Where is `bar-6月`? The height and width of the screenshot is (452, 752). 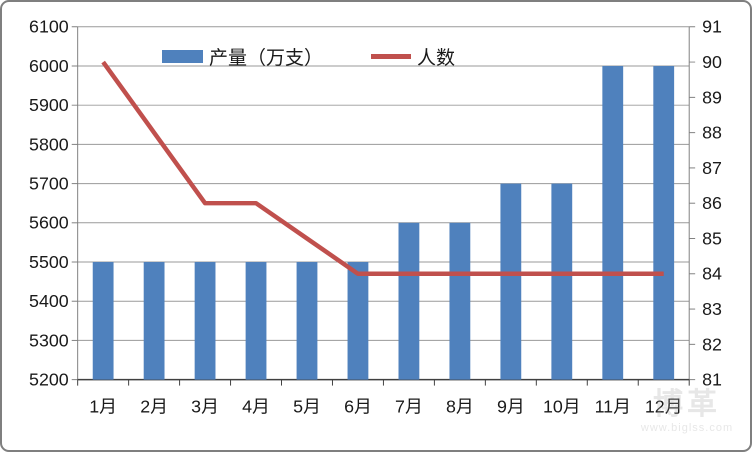 bar-6月 is located at coordinates (358, 321).